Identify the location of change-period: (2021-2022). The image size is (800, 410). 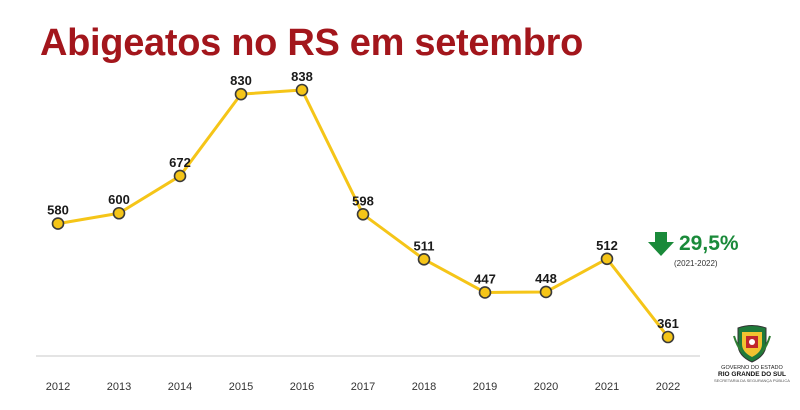
(696, 263).